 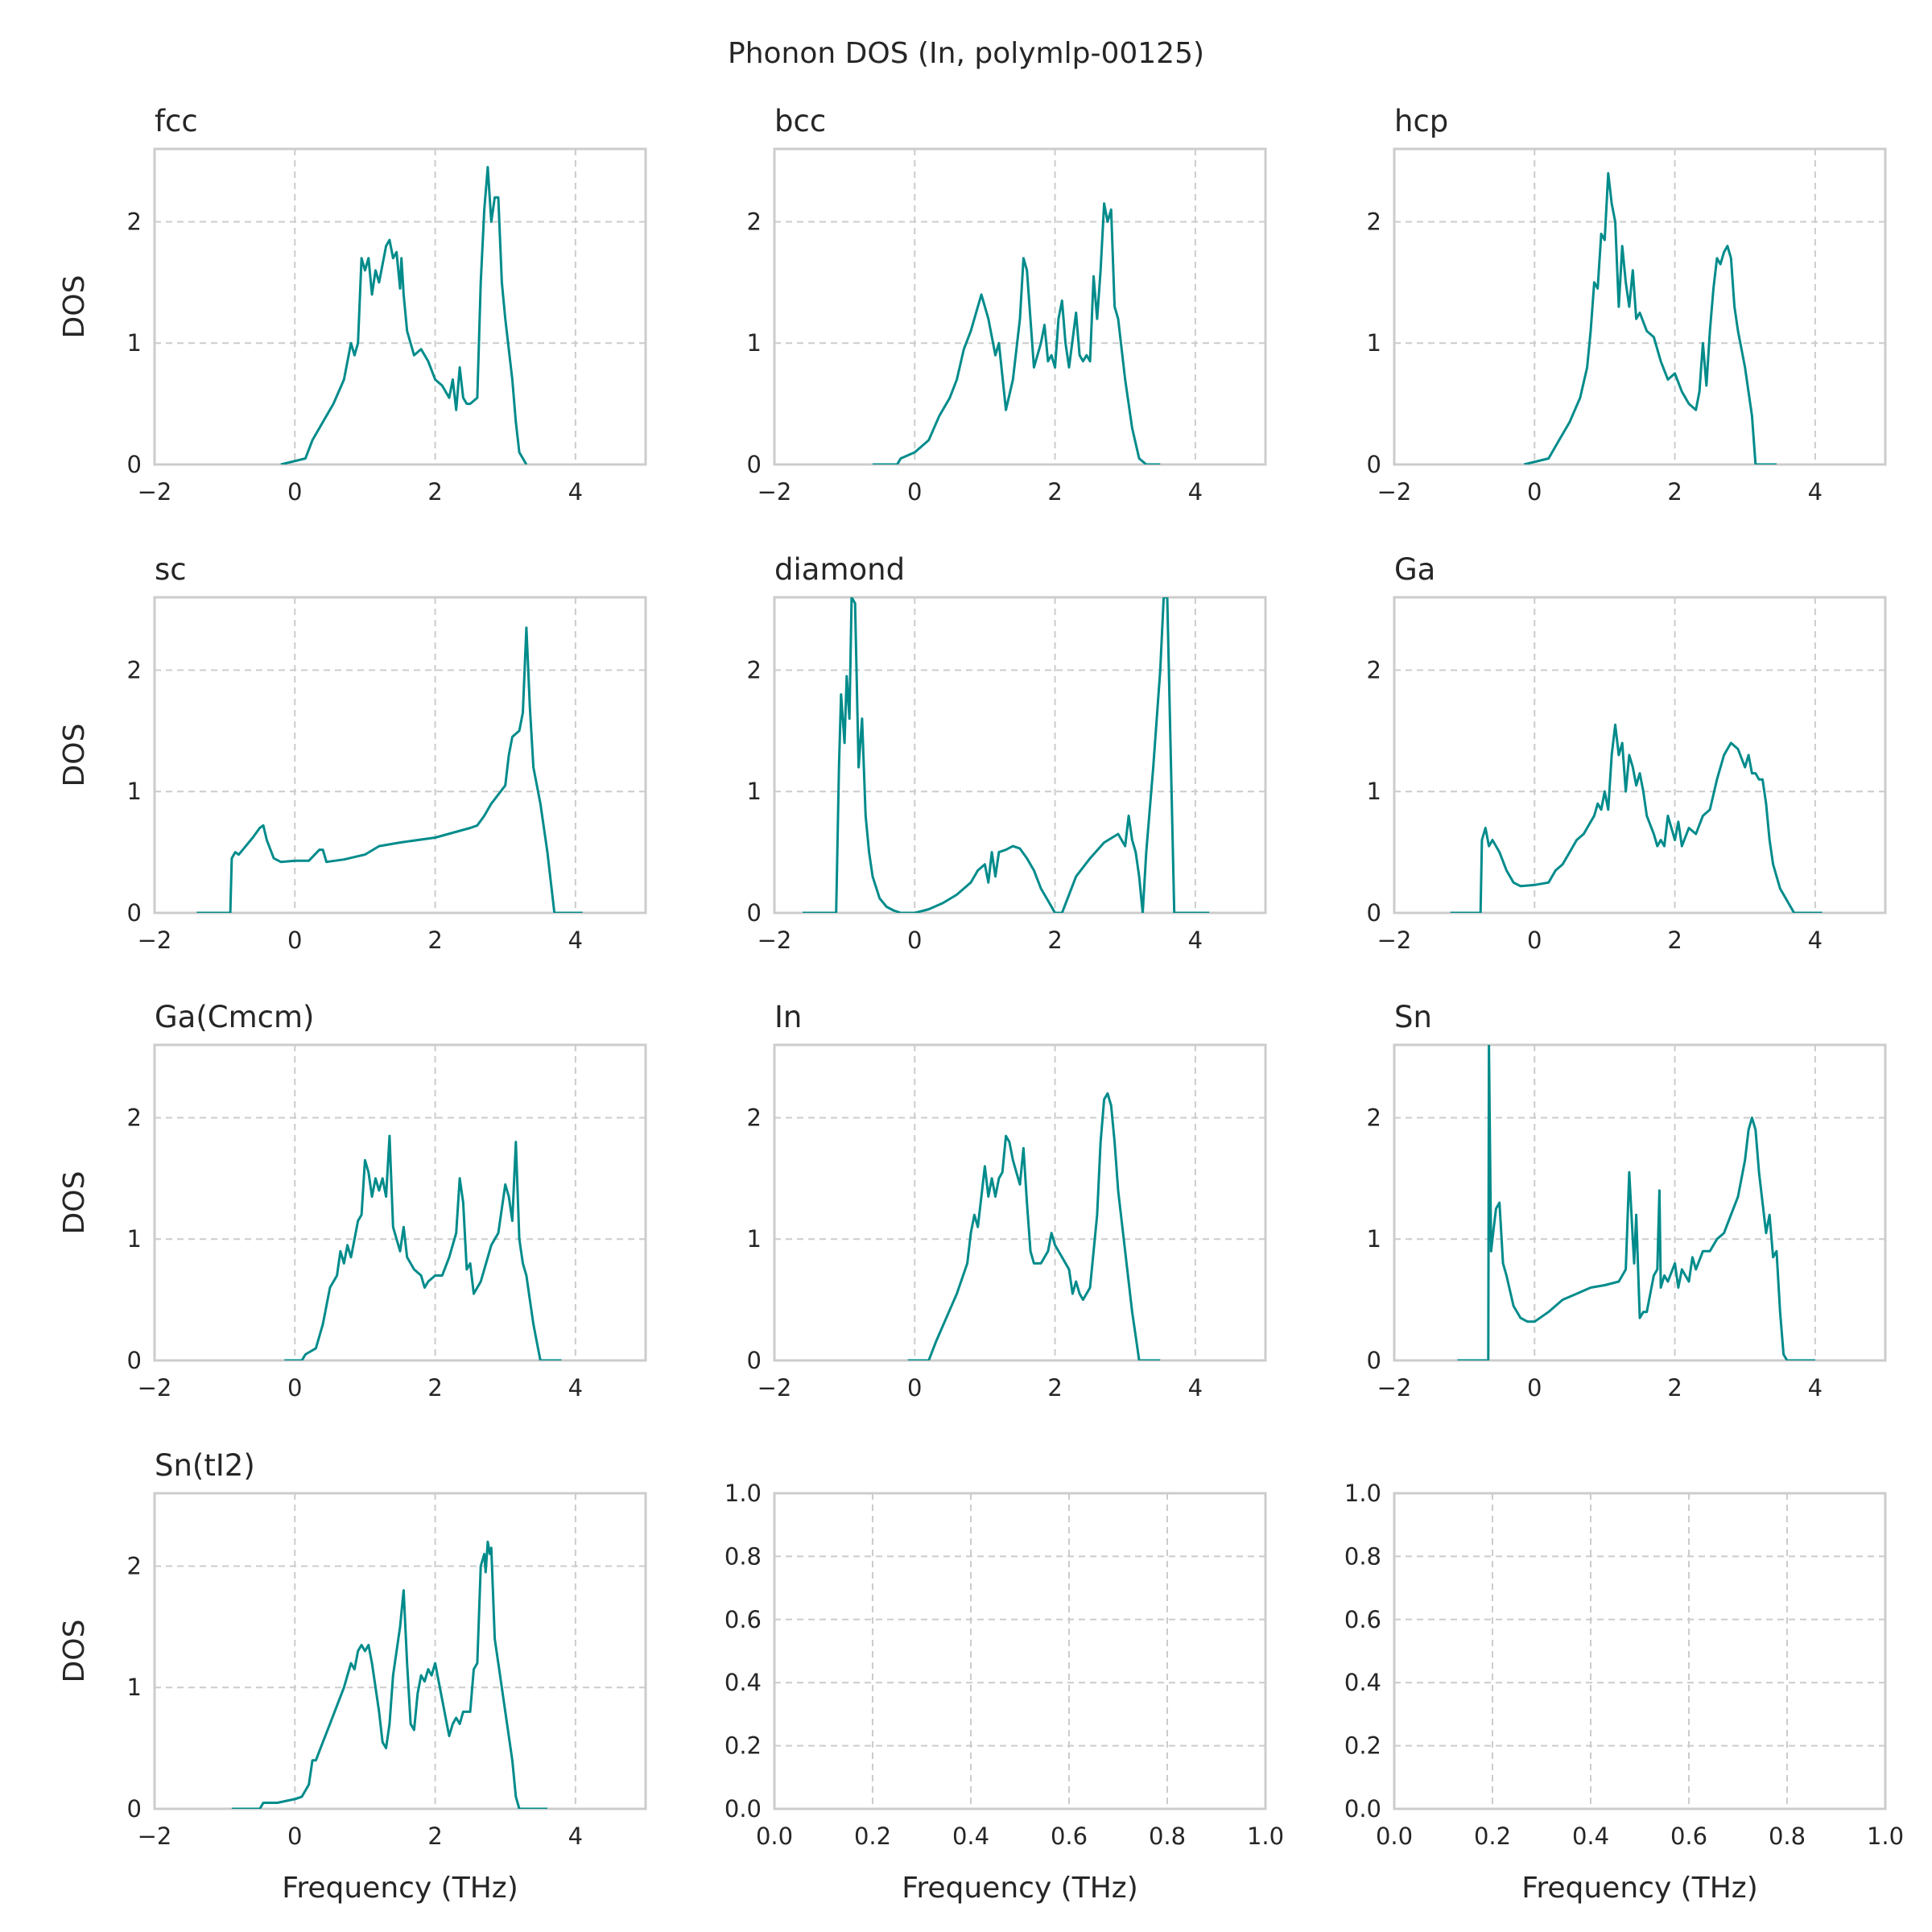 I want to click on figure-title: Phonon DOS (In, polymlp-00125), so click(x=966, y=53).